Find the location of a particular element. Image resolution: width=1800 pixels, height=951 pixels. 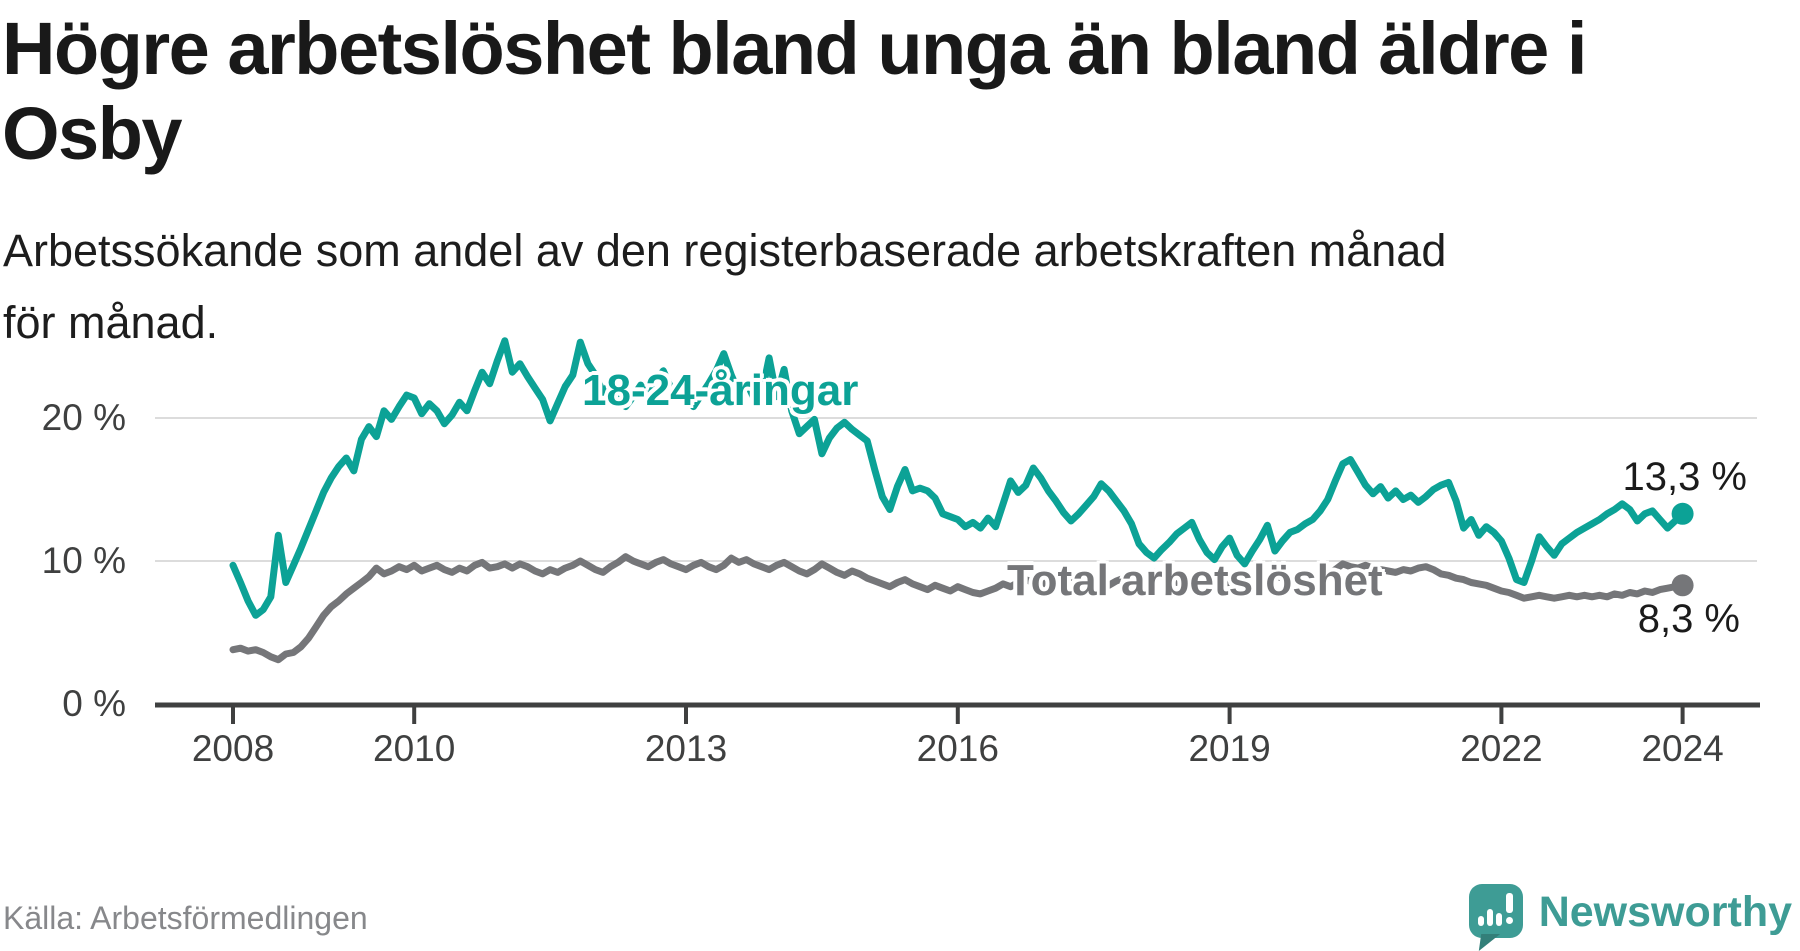

speech-bubble-tail is located at coordinates (1489, 942).